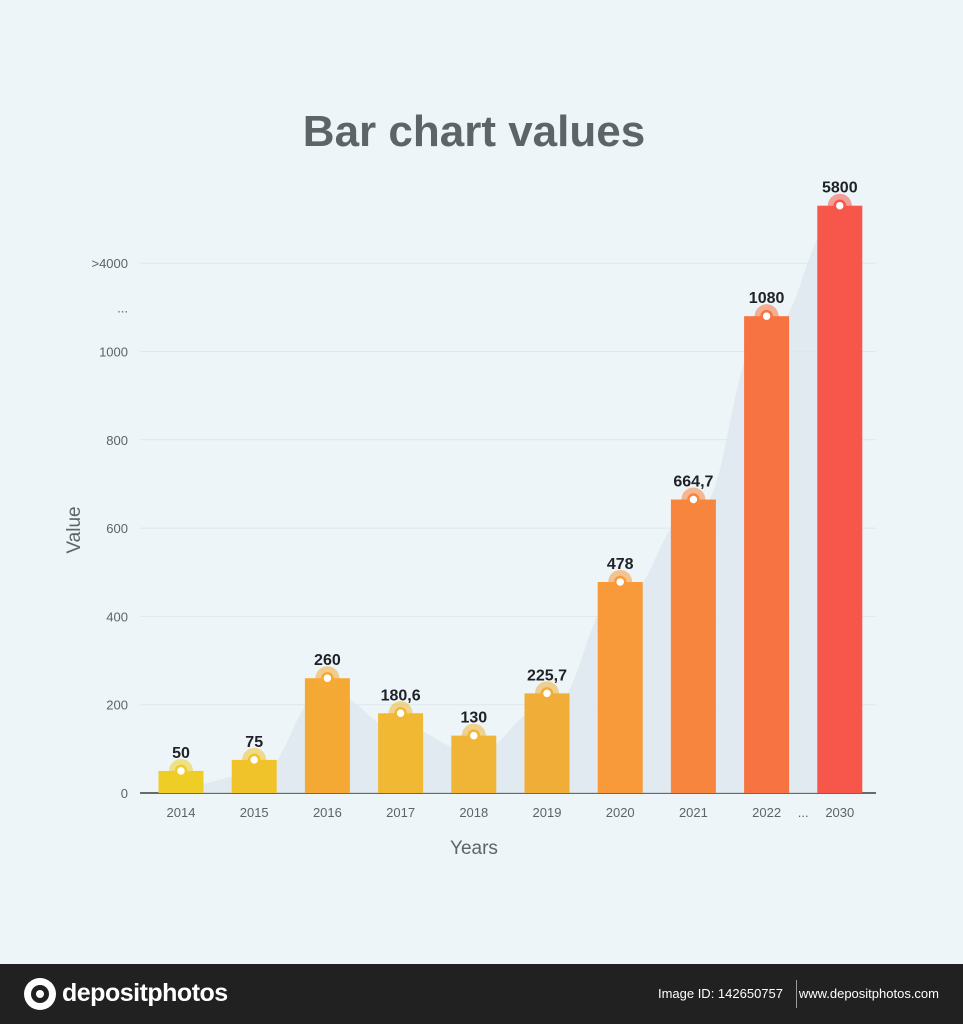 The image size is (963, 1024). I want to click on bar-value-label: 5800, so click(840, 188).